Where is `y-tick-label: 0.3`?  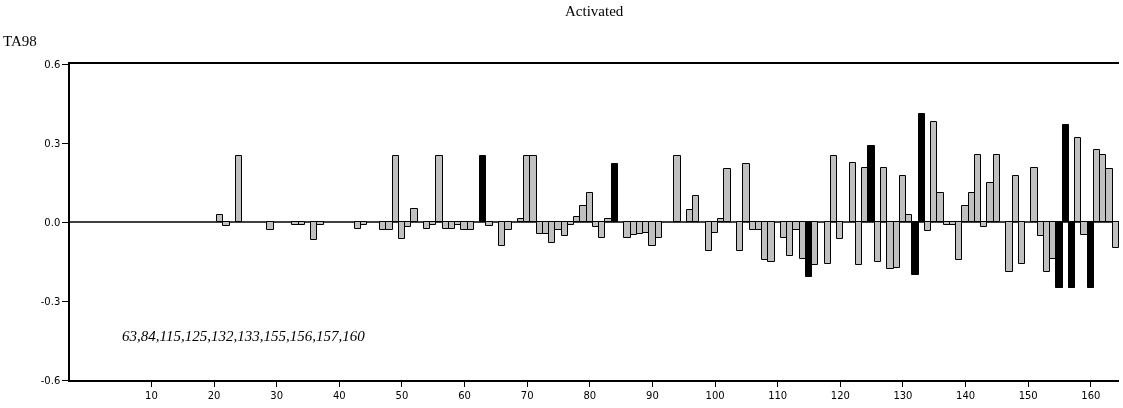
y-tick-label: 0.3 is located at coordinates (52, 143).